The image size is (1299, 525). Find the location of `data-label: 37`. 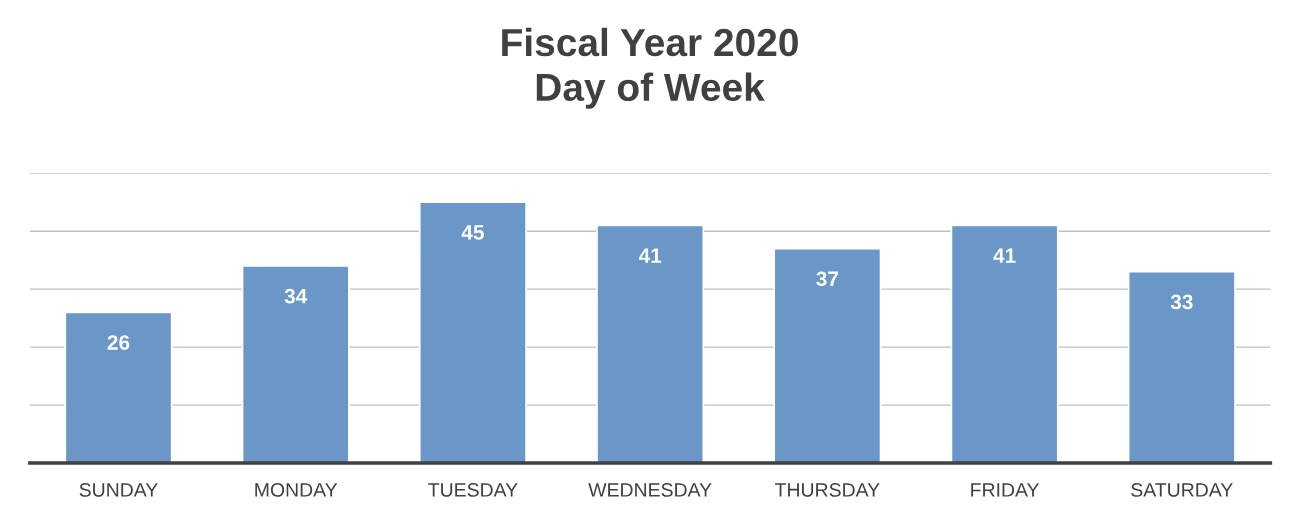

data-label: 37 is located at coordinates (827, 279).